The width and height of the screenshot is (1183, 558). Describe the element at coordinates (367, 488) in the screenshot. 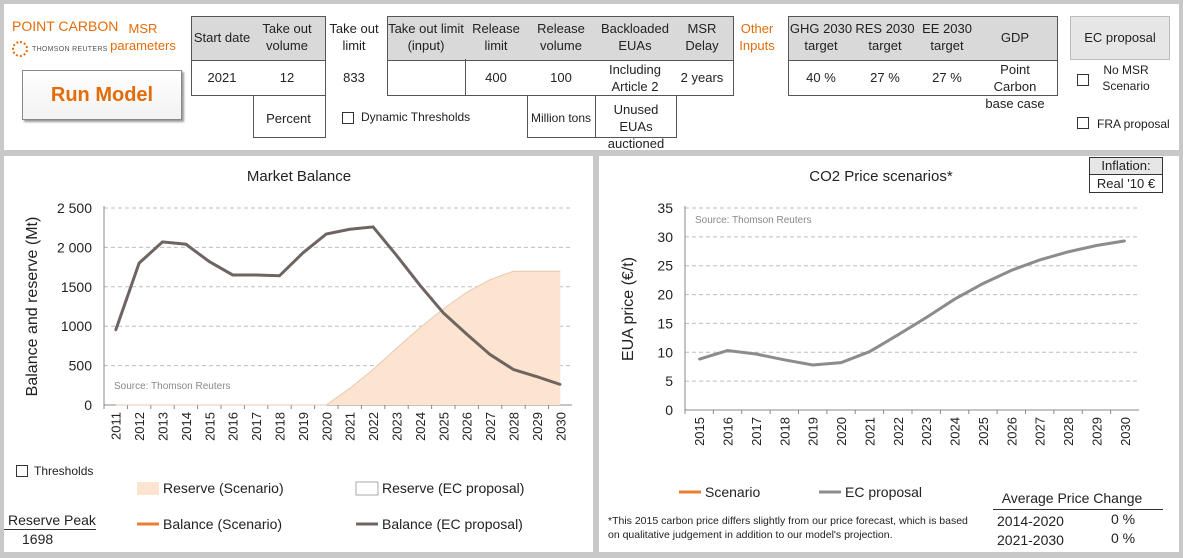

I see `legend-reserve-ec-swatch` at that location.